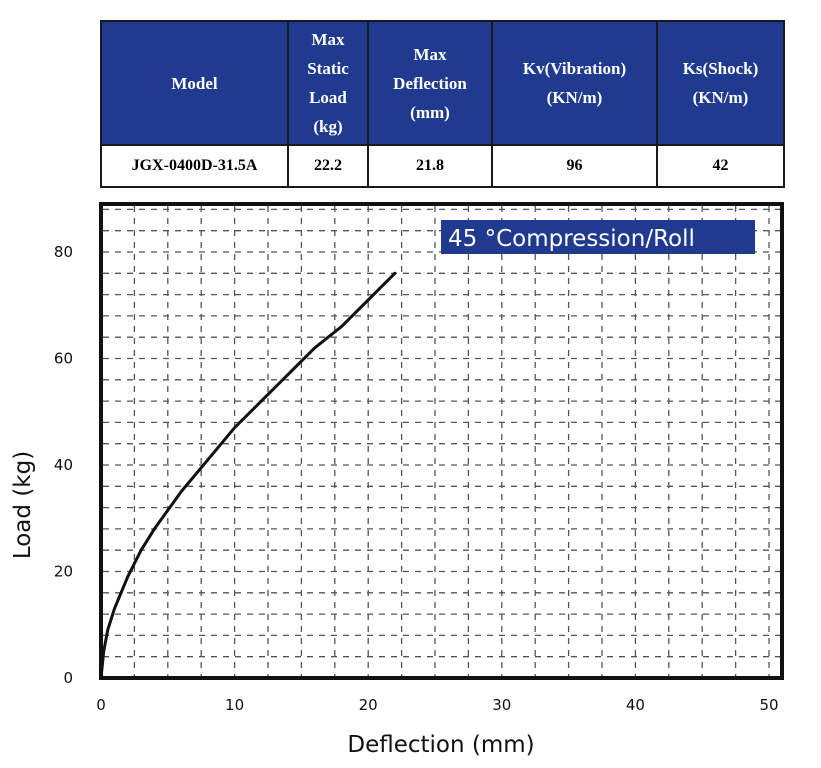 The height and width of the screenshot is (768, 821). What do you see at coordinates (194, 166) in the screenshot?
I see `cell-model: JGX-0400D-31.5A` at bounding box center [194, 166].